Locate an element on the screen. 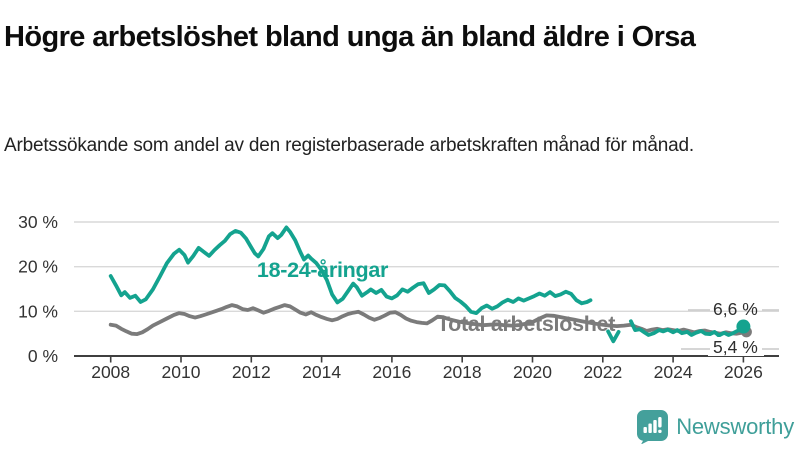  y-tick-label: 30 % is located at coordinates (38, 222).